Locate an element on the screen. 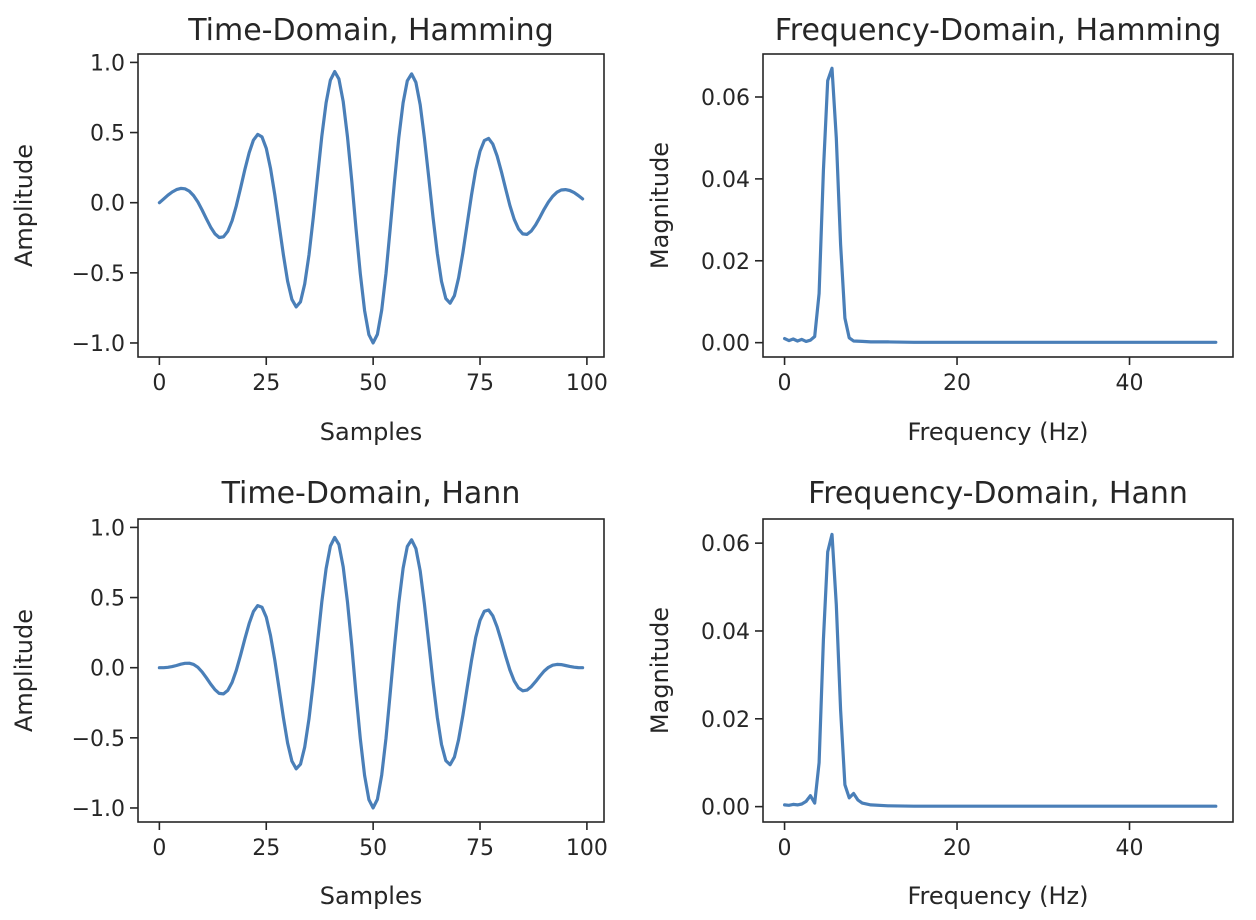 The width and height of the screenshot is (1256, 920). chart-title: Frequency-Domain, Hamming is located at coordinates (998, 30).